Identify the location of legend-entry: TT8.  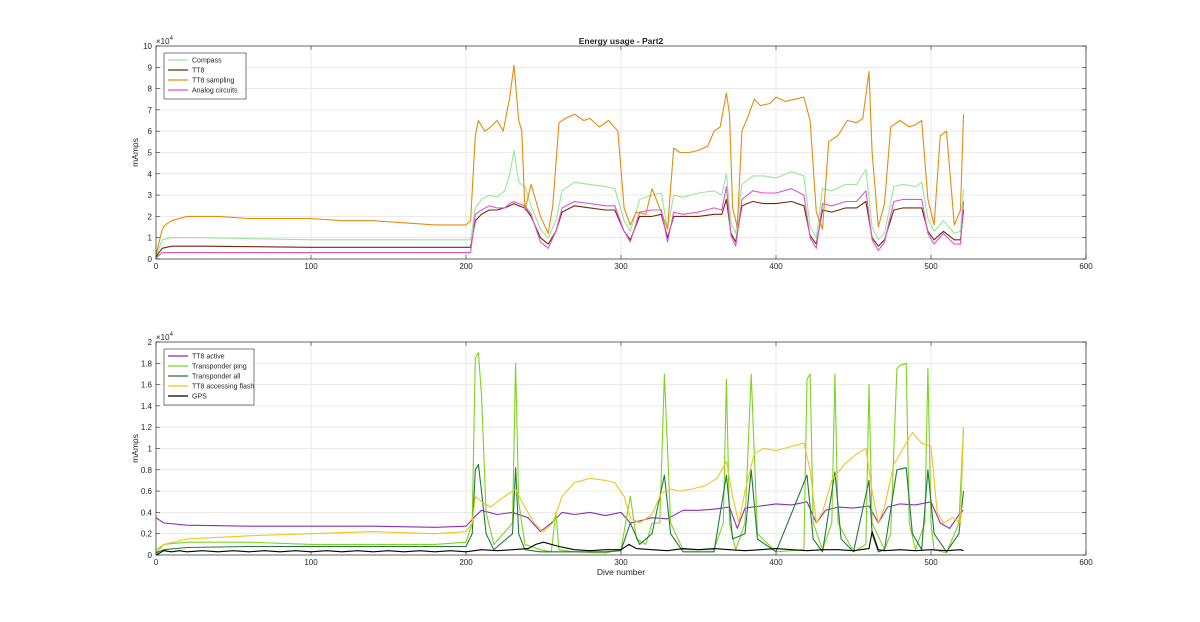
(198, 71).